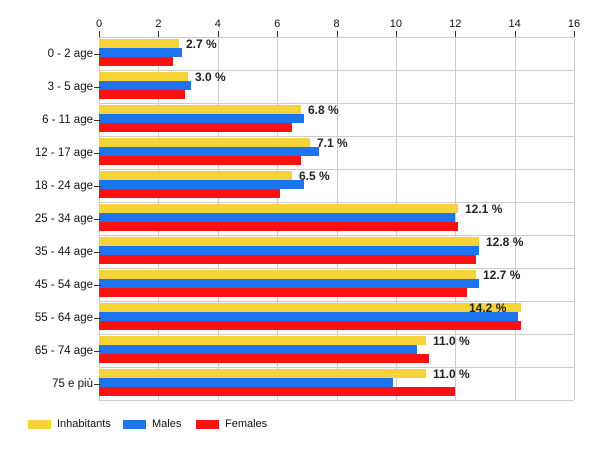 This screenshot has width=600, height=450. What do you see at coordinates (395, 24) in the screenshot?
I see `x-axis-tick-label: 10` at bounding box center [395, 24].